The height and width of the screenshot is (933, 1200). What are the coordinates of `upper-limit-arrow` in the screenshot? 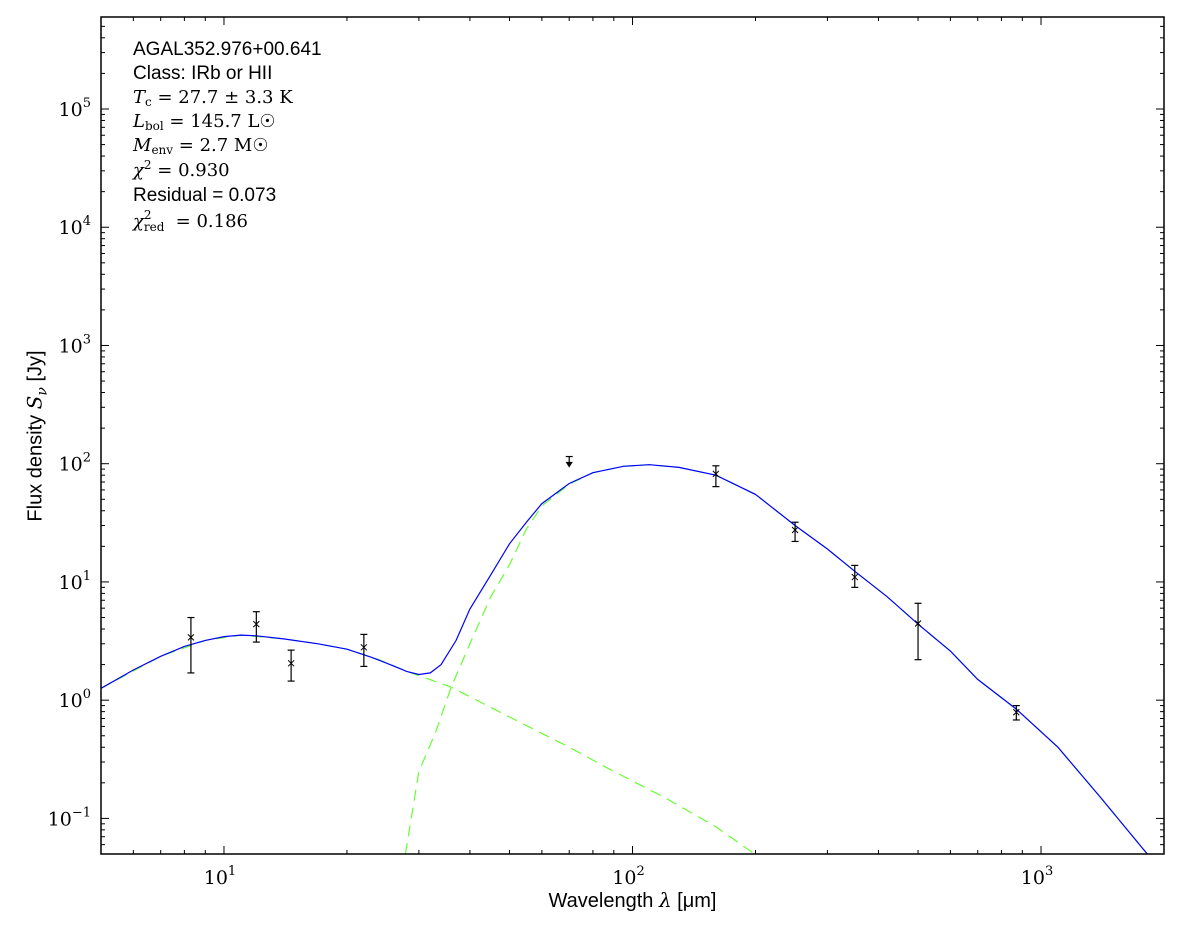 It's located at (569, 464).